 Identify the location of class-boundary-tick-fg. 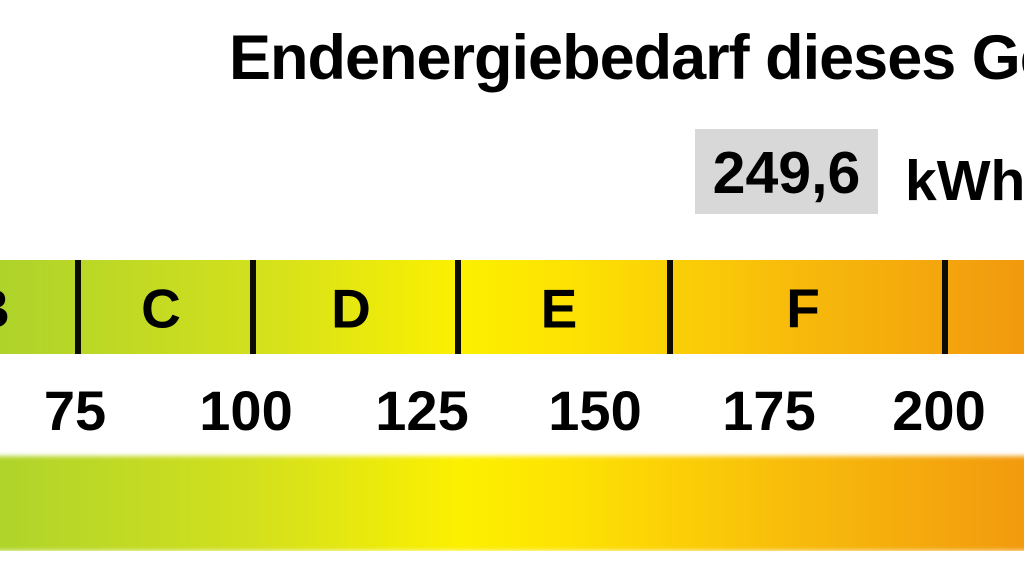
(945, 307).